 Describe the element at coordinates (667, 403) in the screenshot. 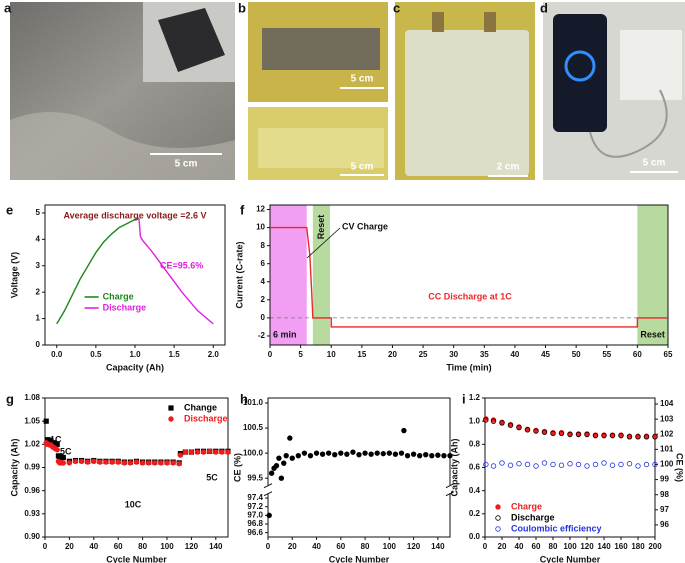

I see `y2-tick-label: 104` at that location.